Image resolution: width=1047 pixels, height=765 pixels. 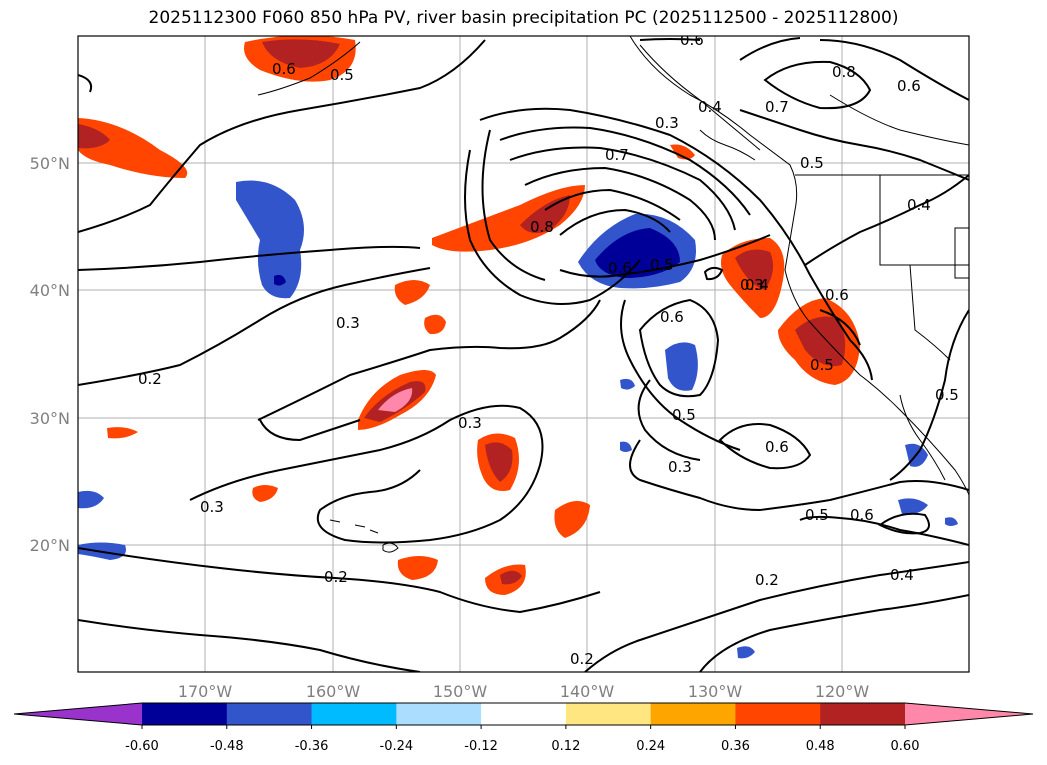 What do you see at coordinates (969, 714) in the screenshot?
I see `colorbar-extend-max` at bounding box center [969, 714].